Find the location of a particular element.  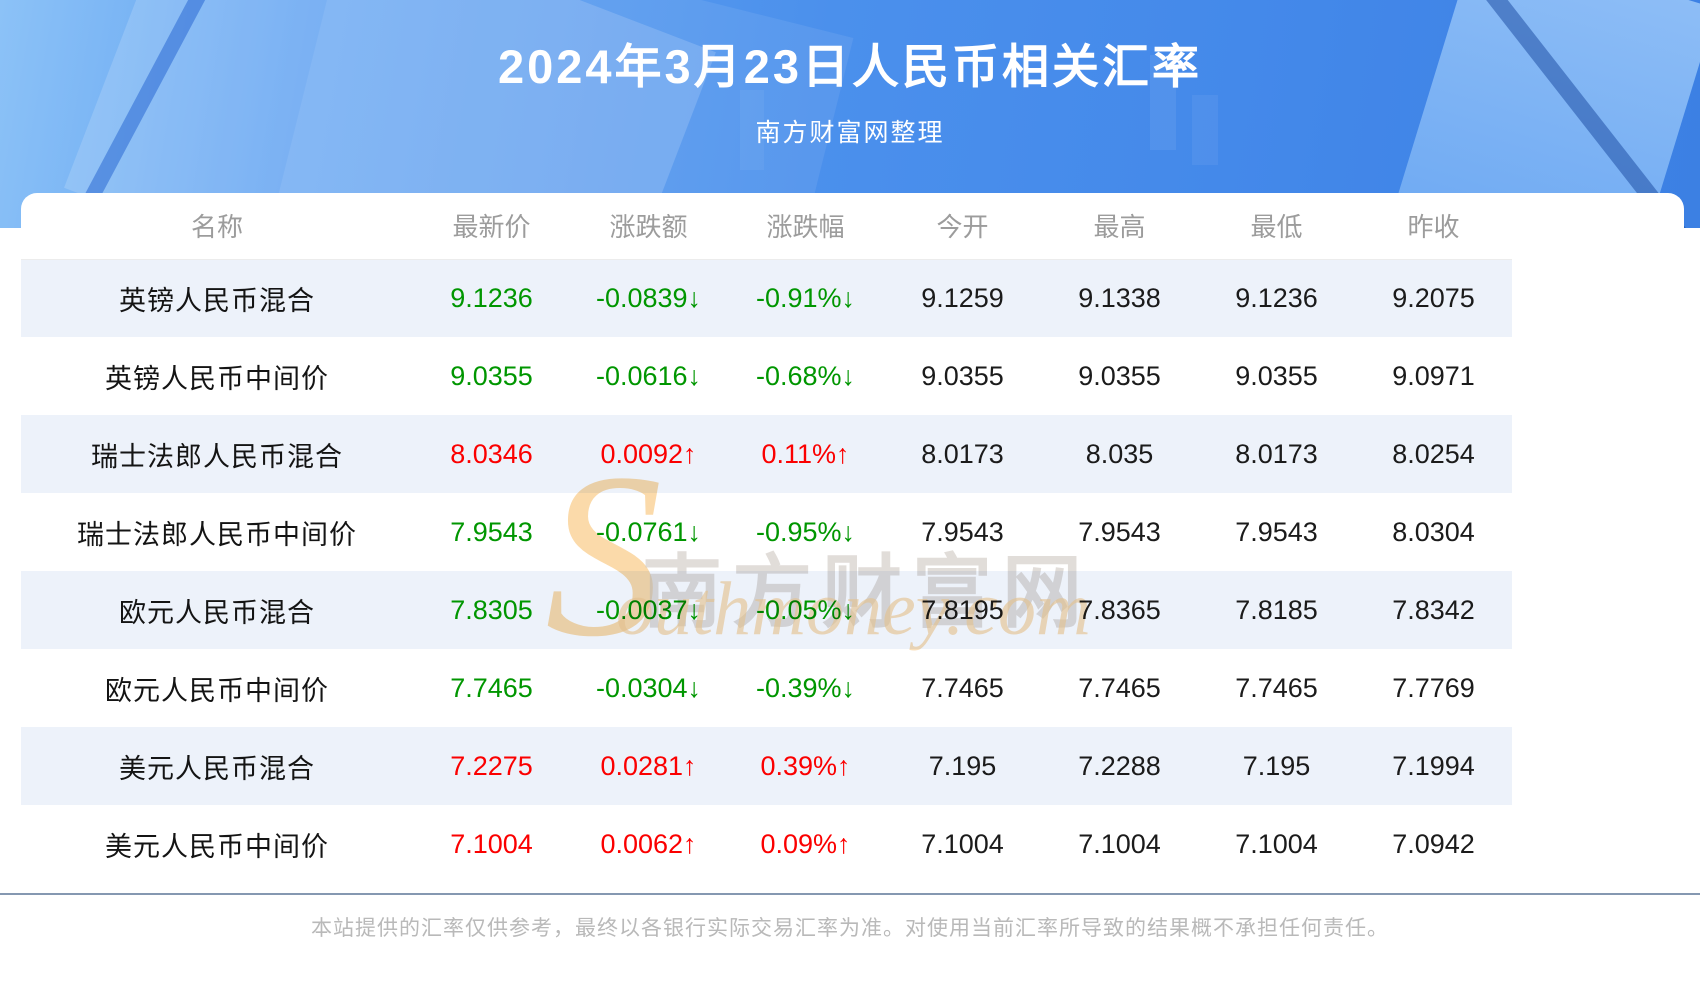

row-change: -0.0616↓ is located at coordinates (648, 375).